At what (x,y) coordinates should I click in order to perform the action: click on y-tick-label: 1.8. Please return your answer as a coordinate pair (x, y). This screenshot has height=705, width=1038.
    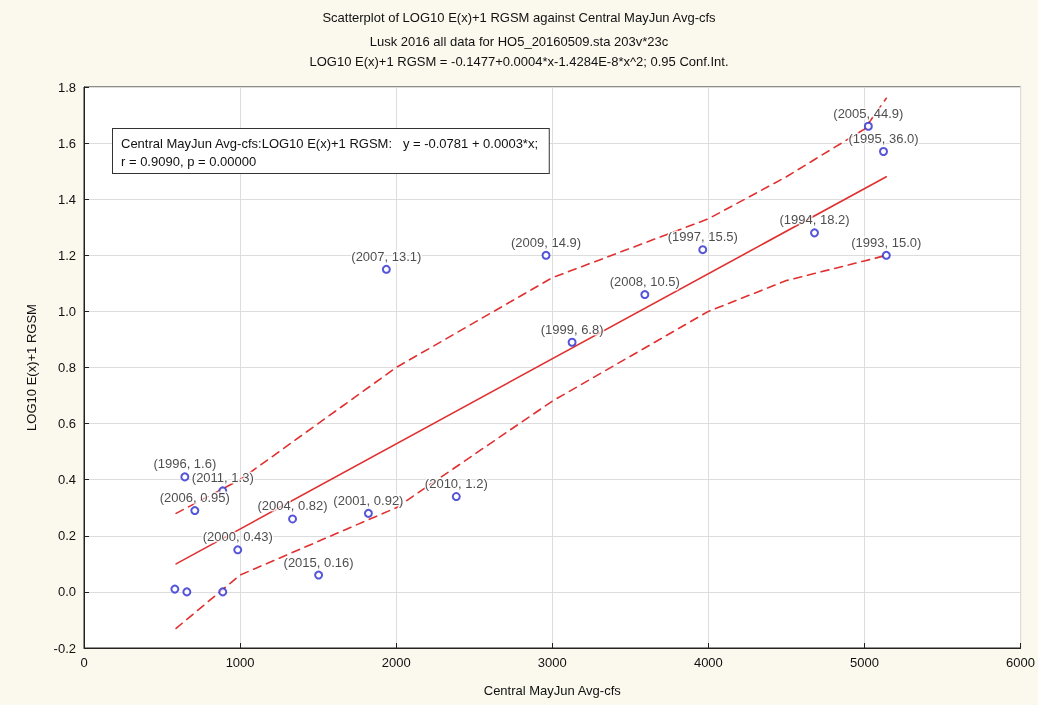
    Looking at the image, I should click on (66, 87).